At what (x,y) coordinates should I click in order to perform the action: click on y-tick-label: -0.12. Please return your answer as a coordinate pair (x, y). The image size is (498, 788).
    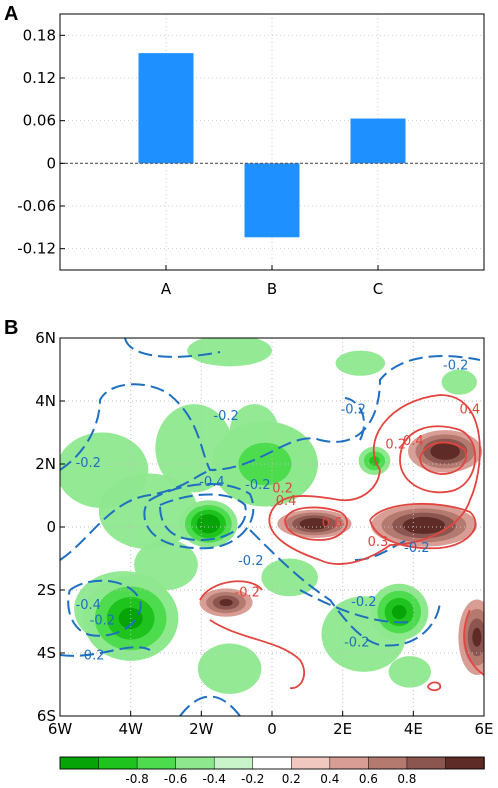
    Looking at the image, I should click on (36, 249).